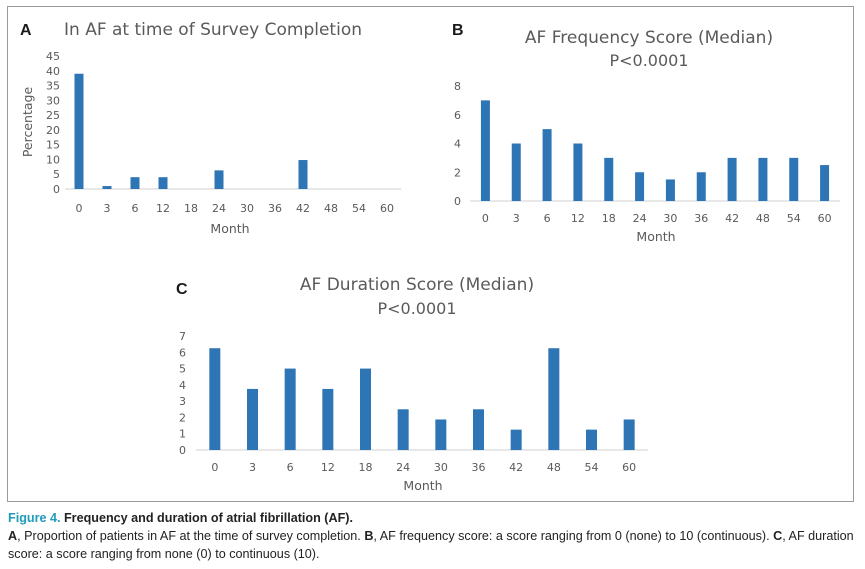  Describe the element at coordinates (516, 218) in the screenshot. I see `panel-b-x-tick: 3` at that location.